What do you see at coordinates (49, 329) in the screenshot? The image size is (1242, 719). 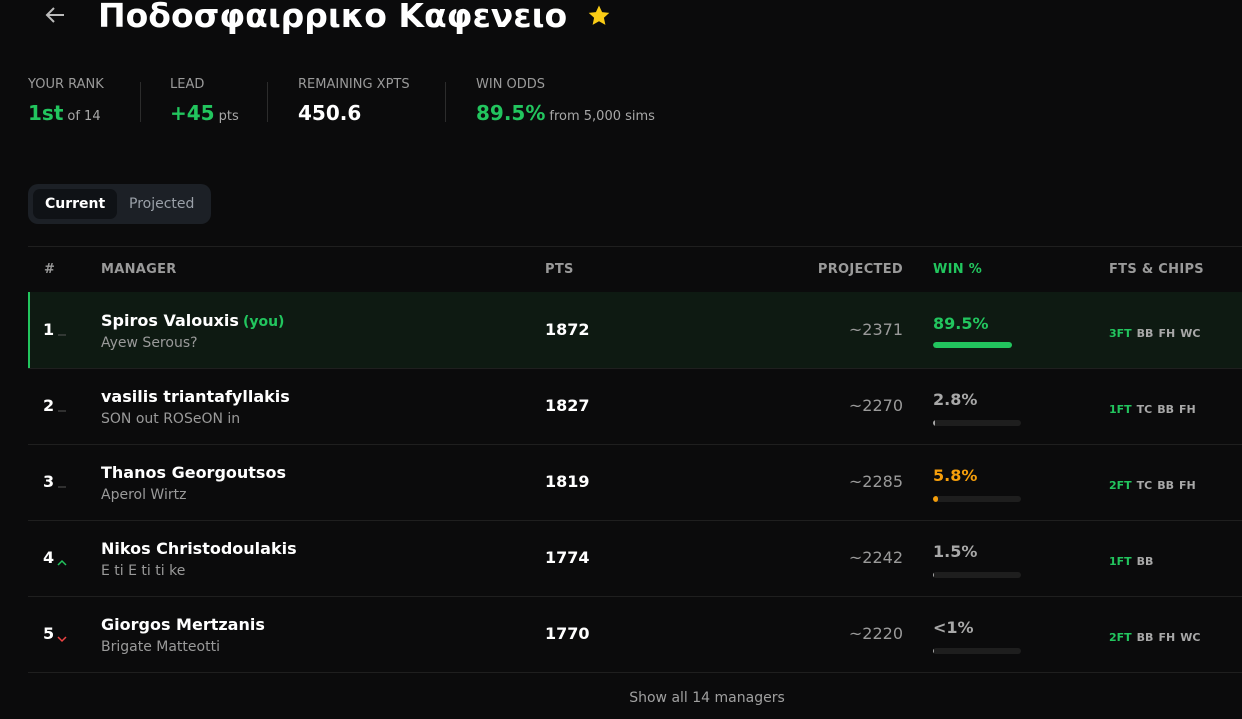 I see `rank: 1` at bounding box center [49, 329].